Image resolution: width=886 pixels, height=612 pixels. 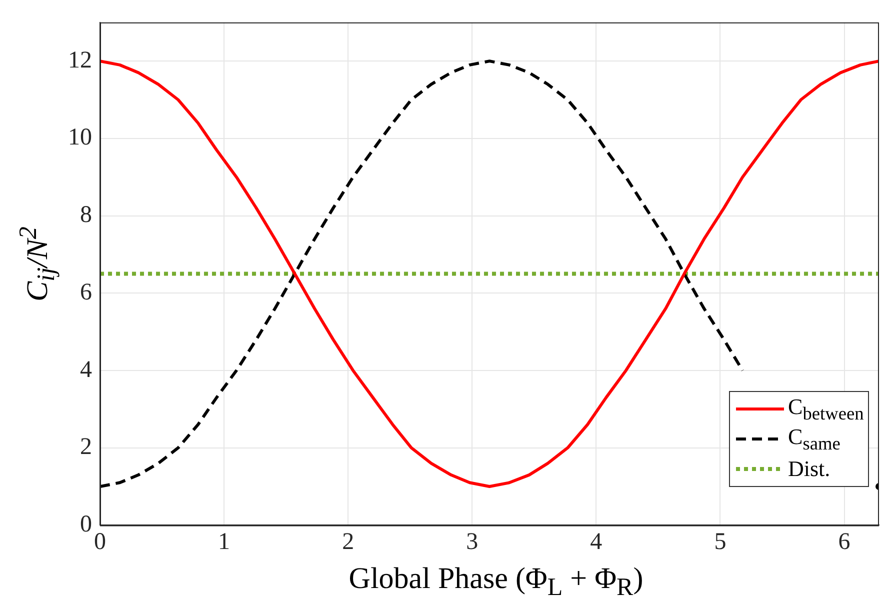 I want to click on x-axis-title: Global Phase (Φ$_{L}$ + Φ$_{R}$), so click(x=496, y=582).